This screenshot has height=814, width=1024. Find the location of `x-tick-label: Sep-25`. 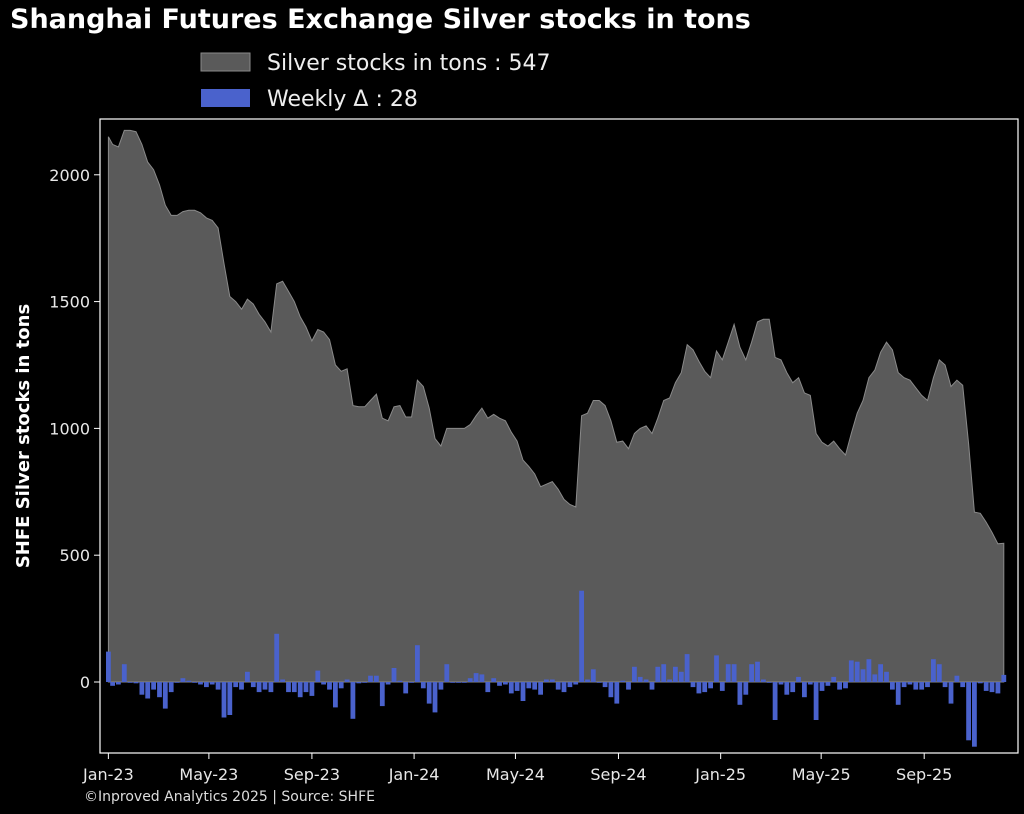

x-tick-label: Sep-25 is located at coordinates (924, 774).